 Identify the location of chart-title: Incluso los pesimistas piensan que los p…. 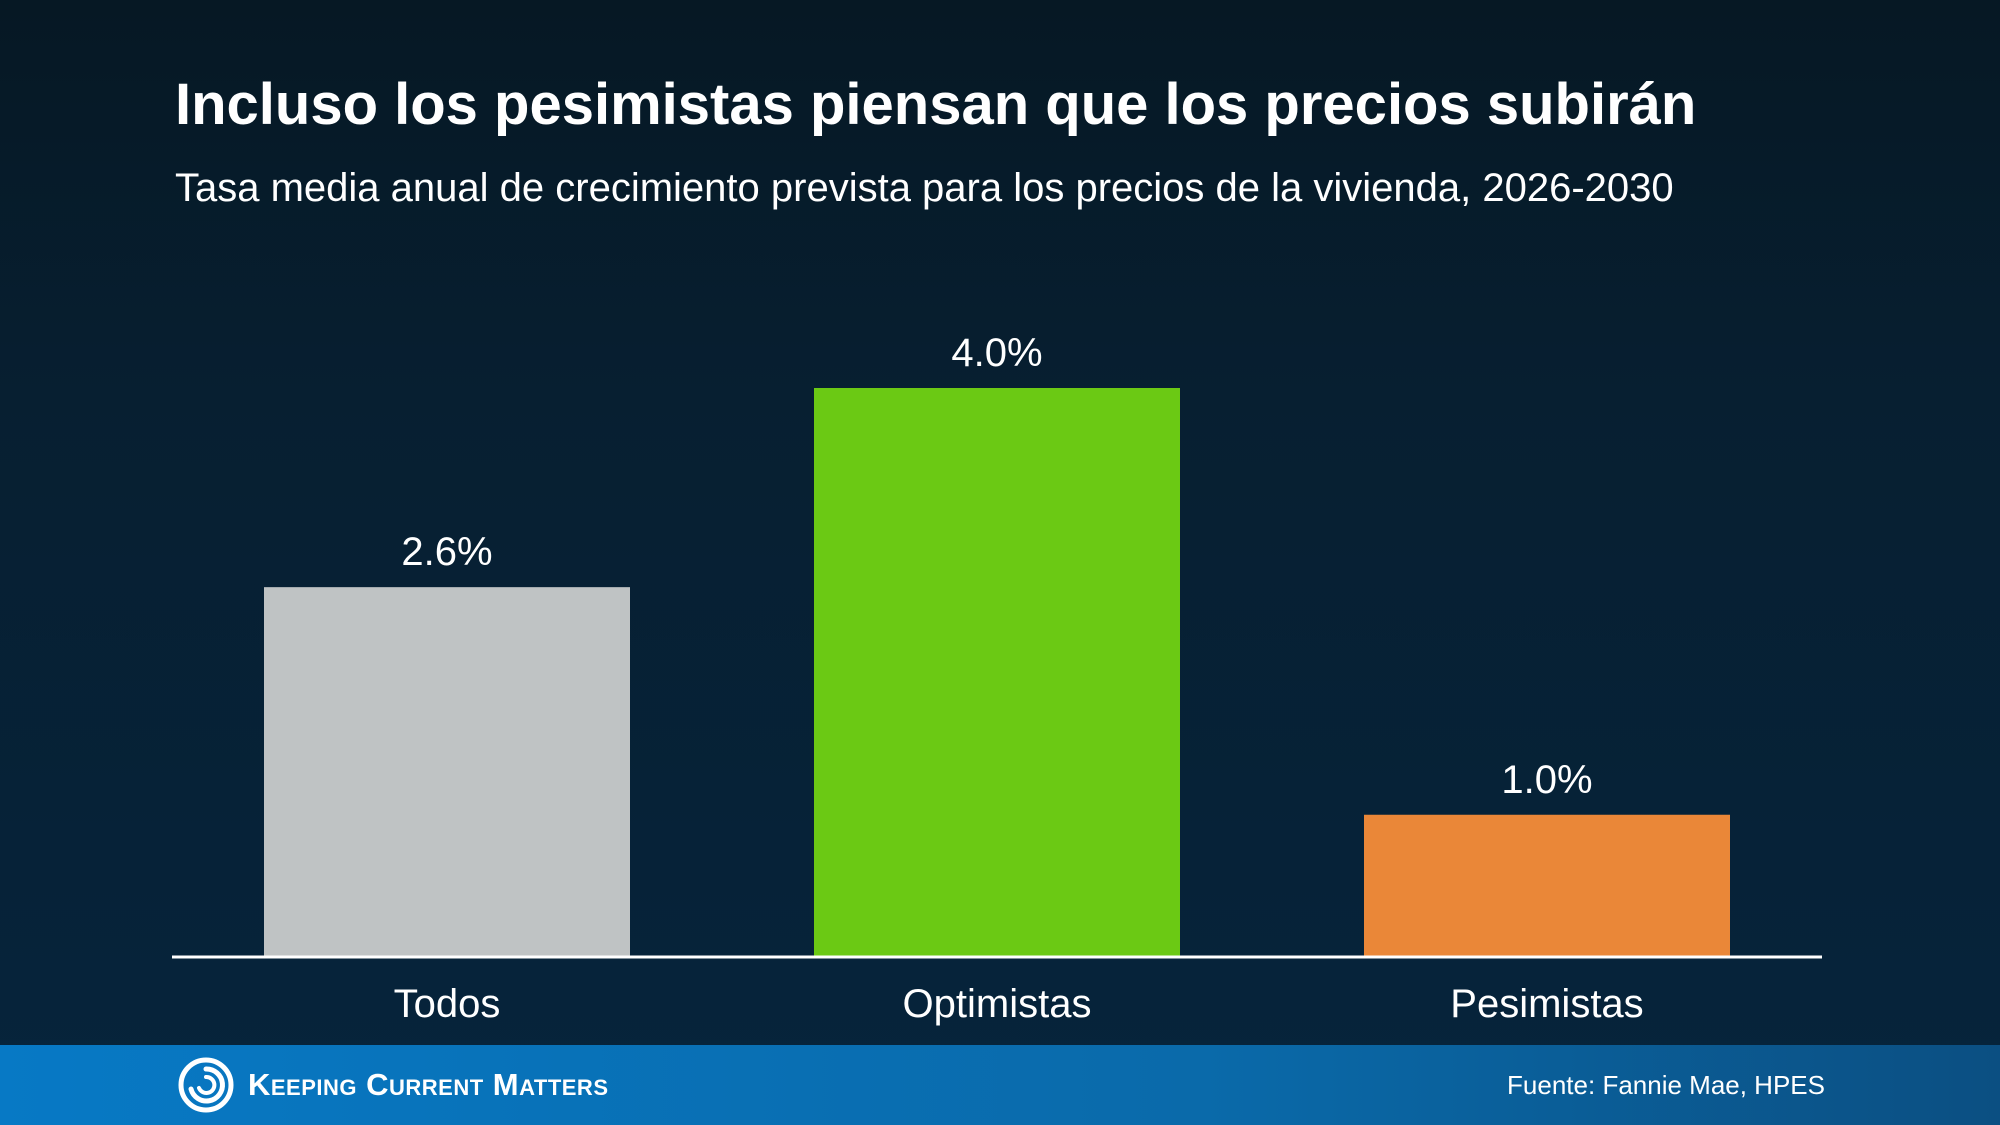
(936, 104).